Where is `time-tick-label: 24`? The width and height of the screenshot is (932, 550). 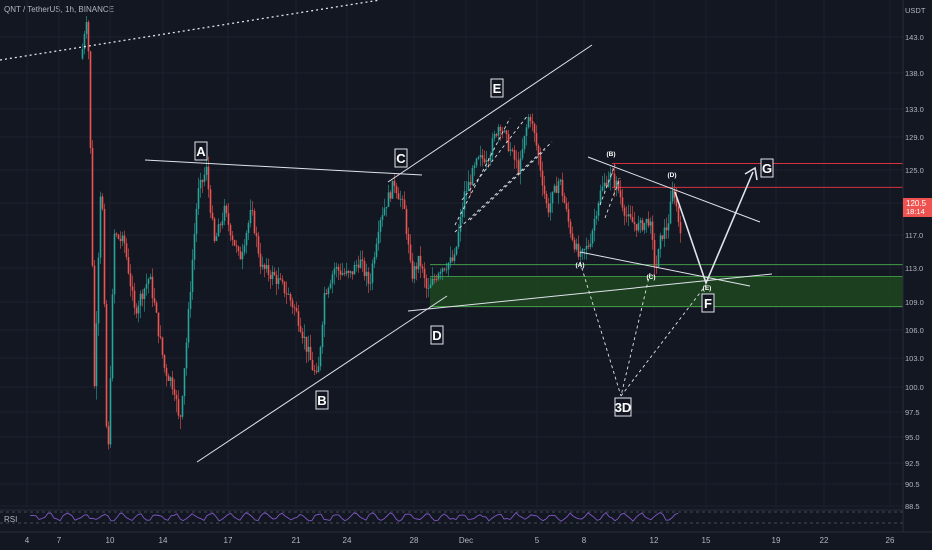
time-tick-label: 24 is located at coordinates (347, 540).